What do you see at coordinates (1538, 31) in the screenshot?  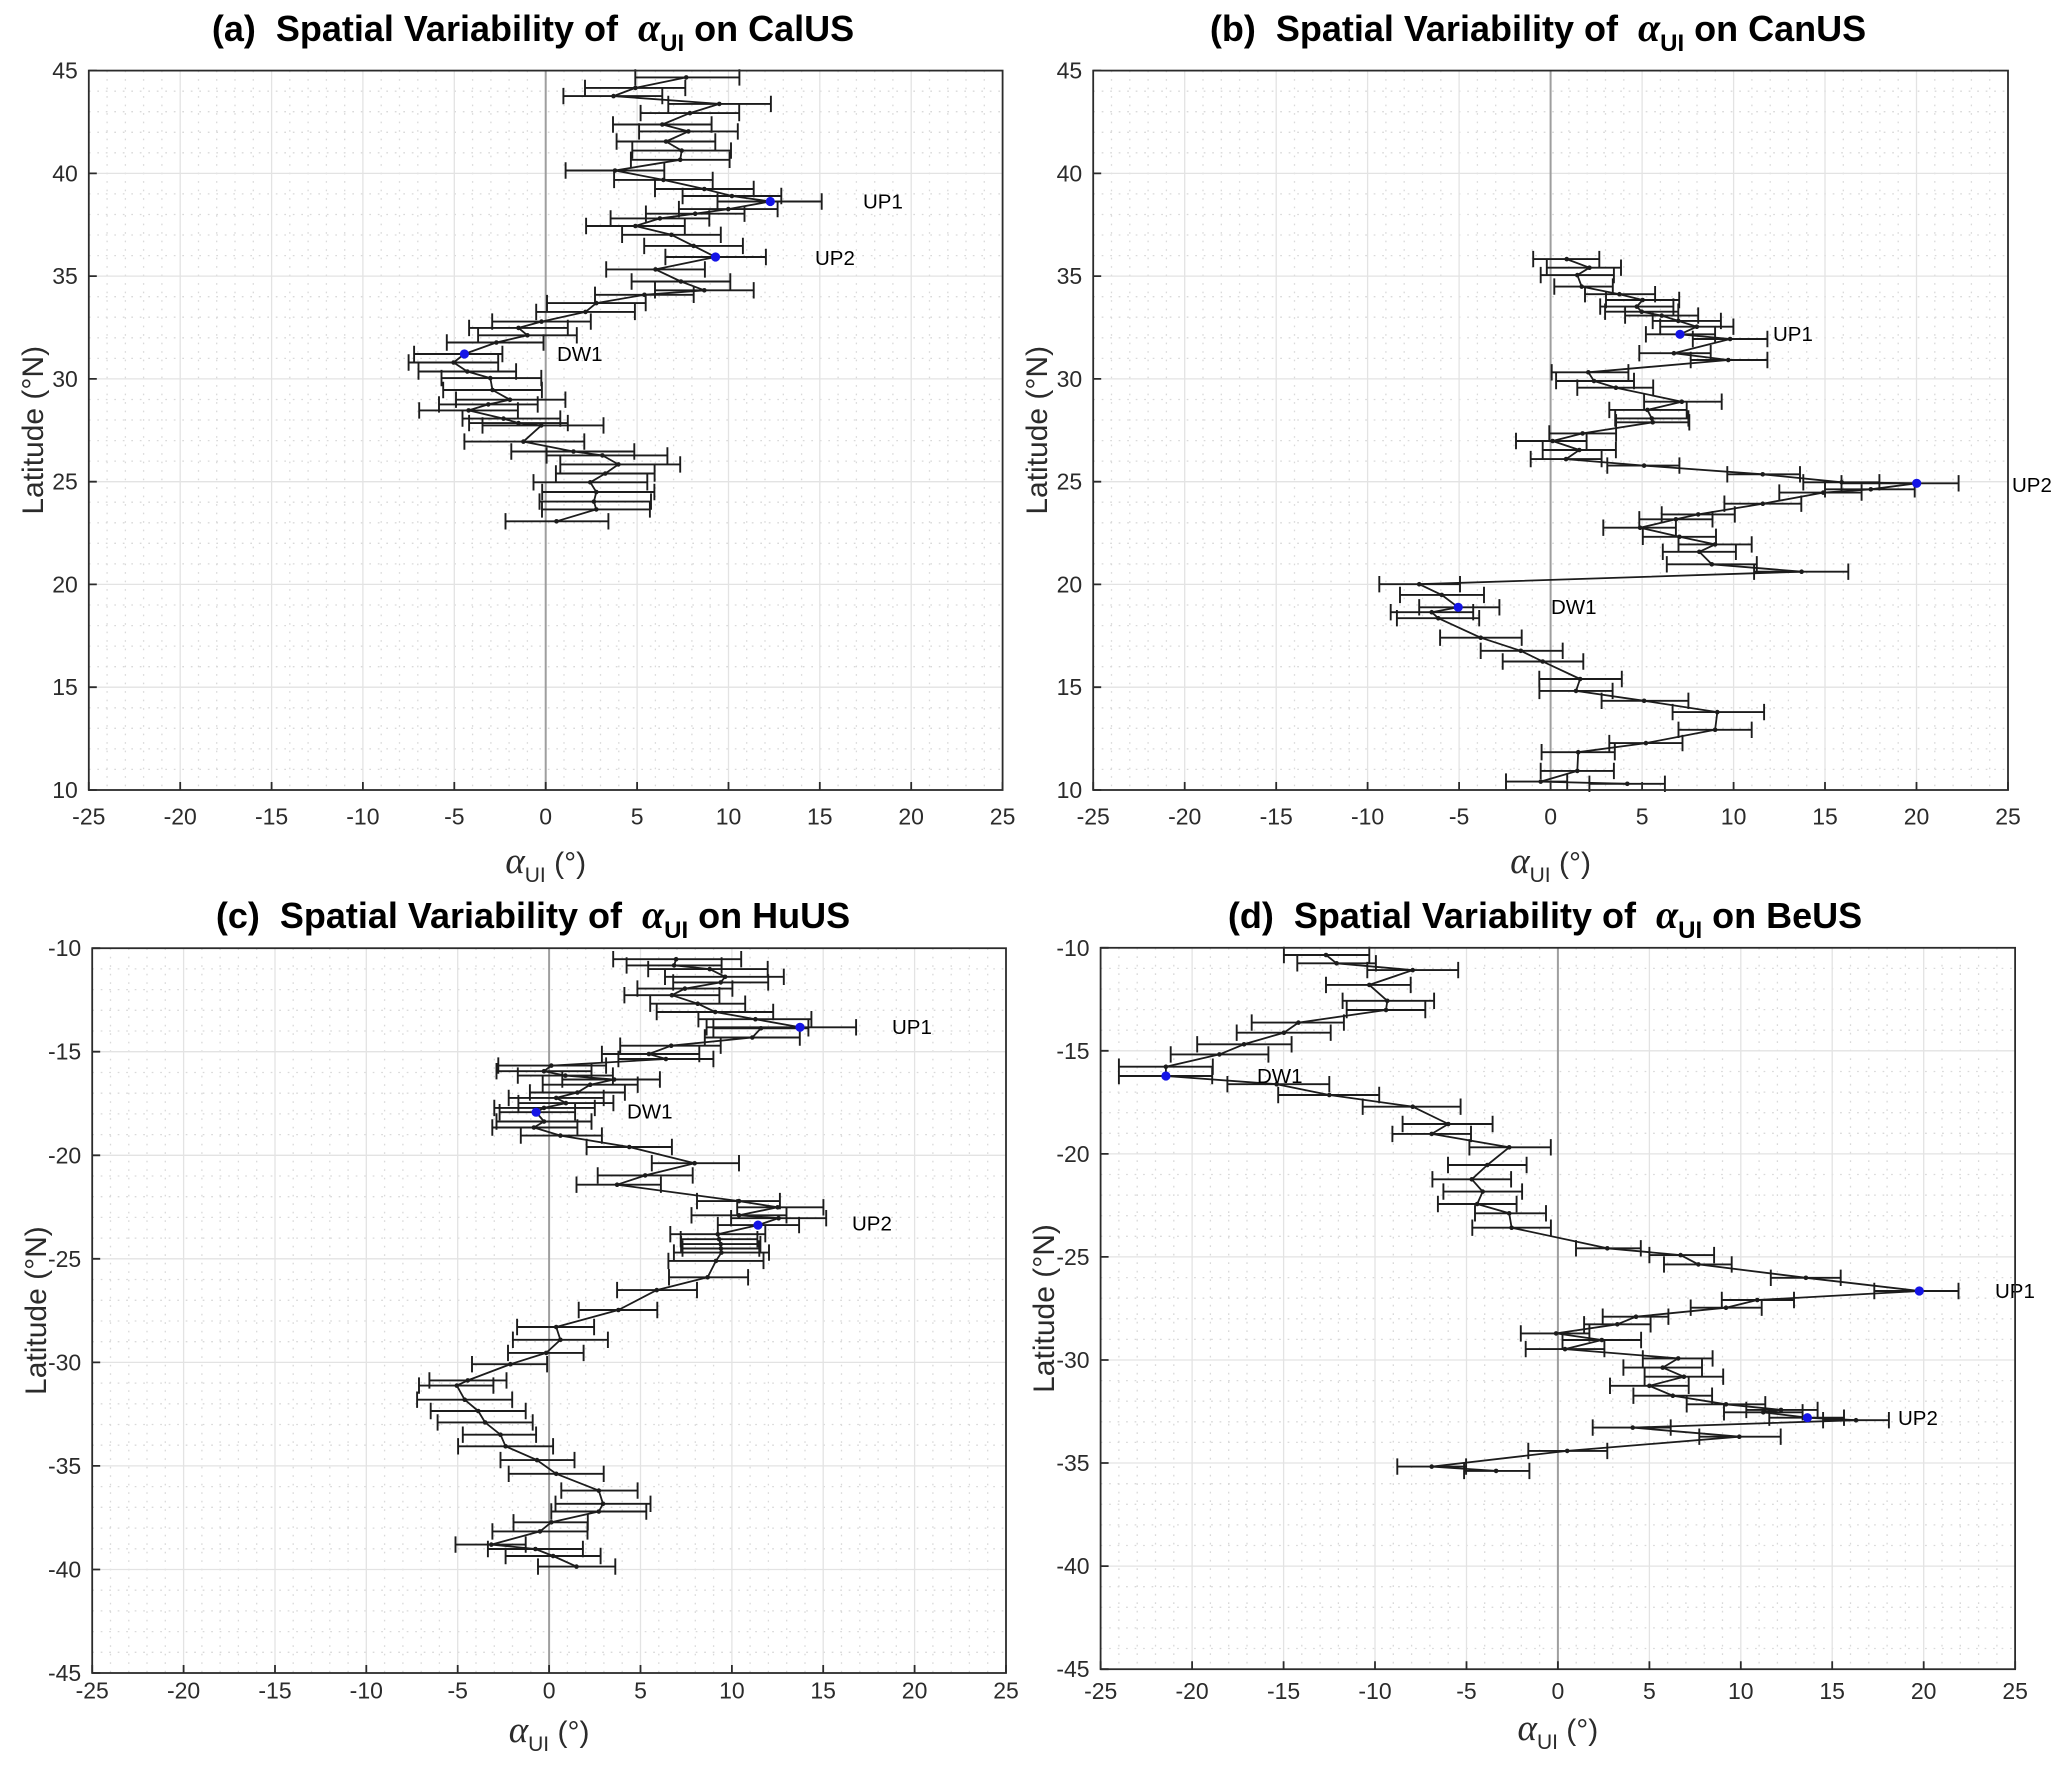 I see `svg-text:(b) Spatial Variability of α: (b) Spatial Variability of αUI on CanUS` at bounding box center [1538, 31].